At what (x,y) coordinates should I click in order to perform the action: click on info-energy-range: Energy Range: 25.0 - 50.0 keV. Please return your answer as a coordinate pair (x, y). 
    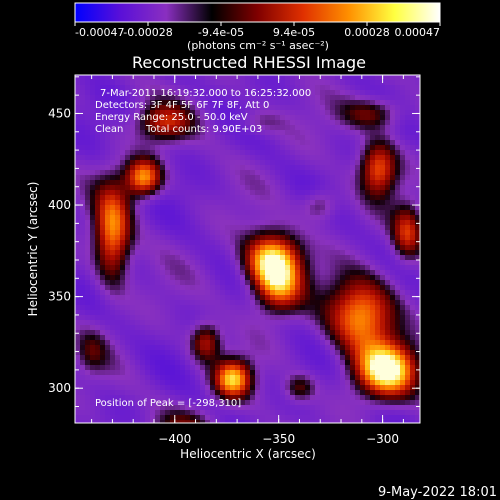
    Looking at the image, I should click on (171, 117).